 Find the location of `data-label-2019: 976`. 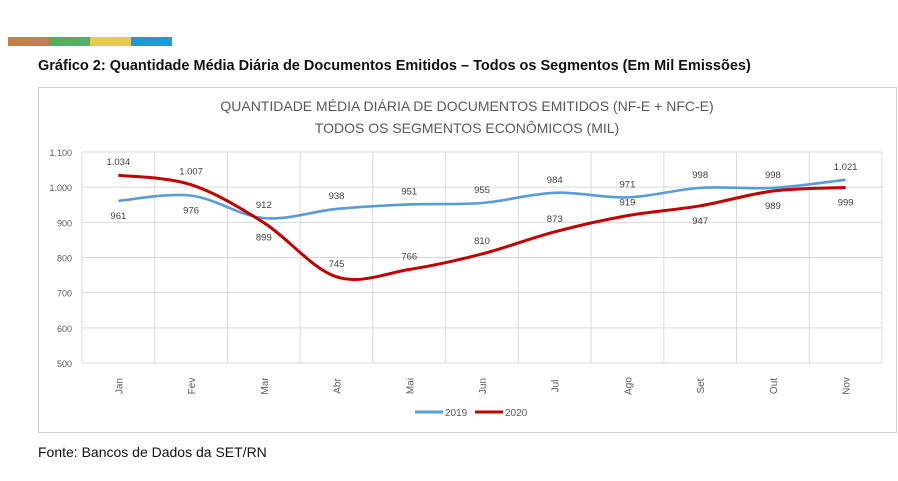

data-label-2019: 976 is located at coordinates (191, 211).